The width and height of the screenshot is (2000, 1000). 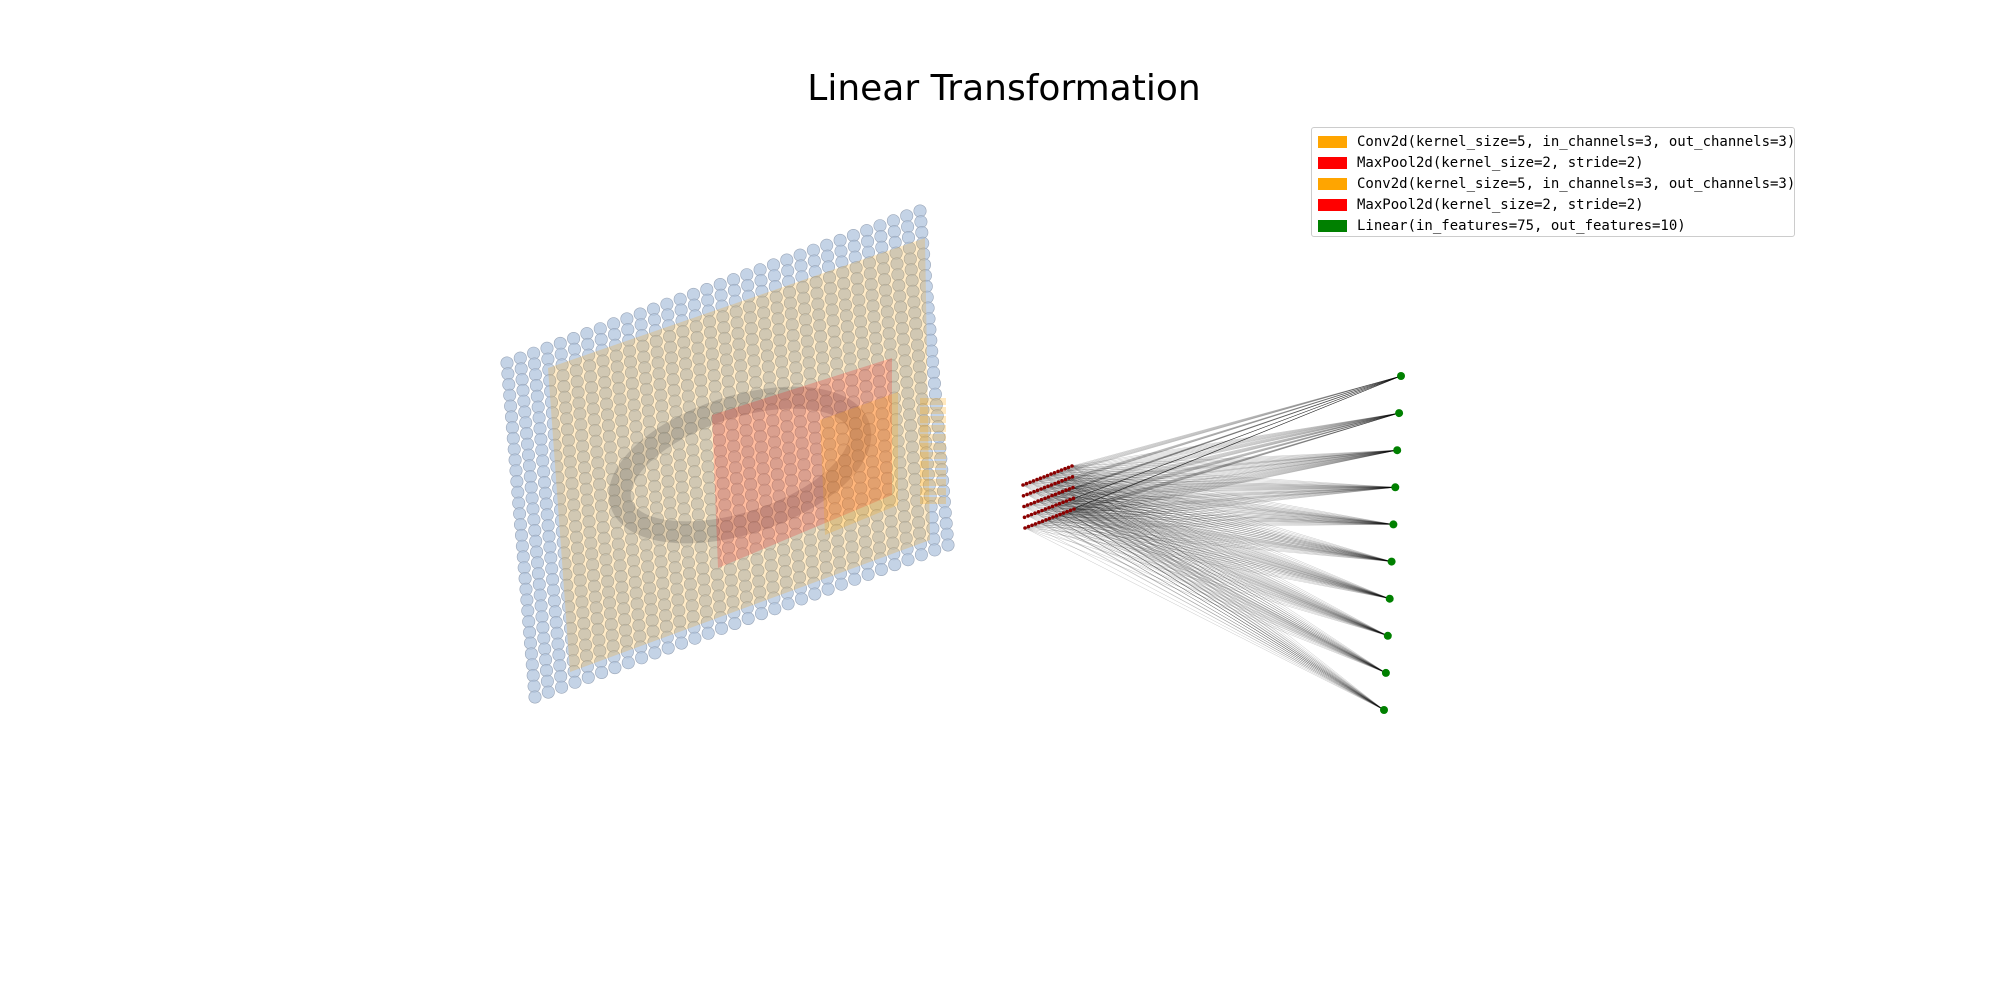 I want to click on legend-swatch, so click(x=1332, y=162).